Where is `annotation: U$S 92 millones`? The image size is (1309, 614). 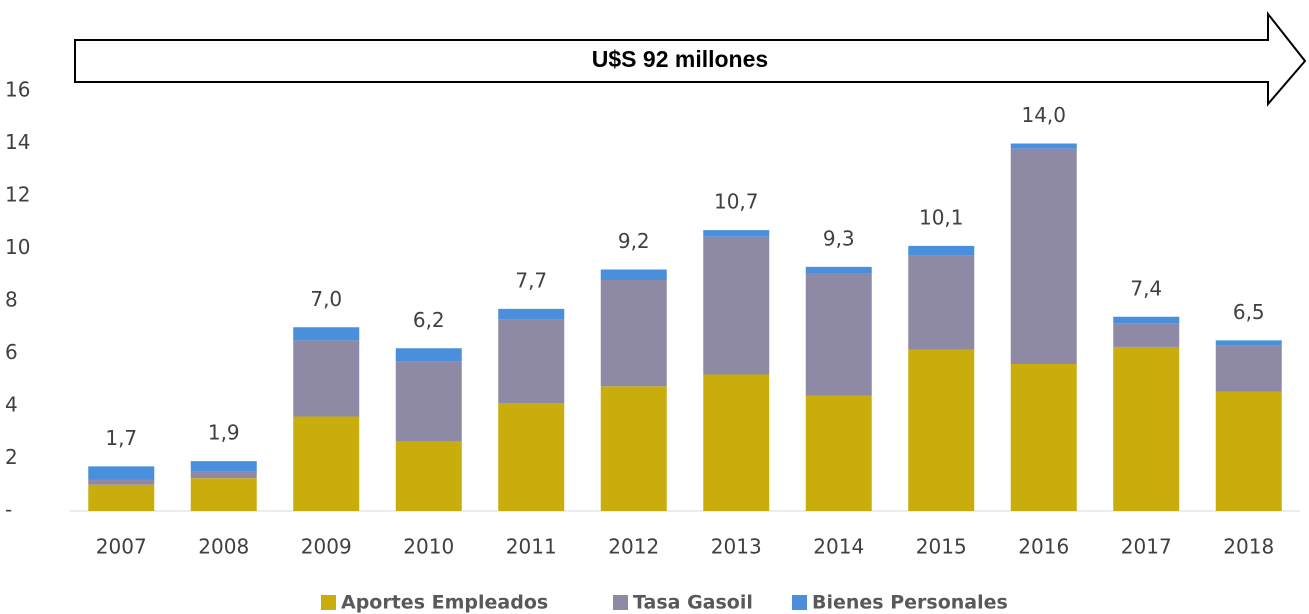
annotation: U$S 92 millones is located at coordinates (680, 59).